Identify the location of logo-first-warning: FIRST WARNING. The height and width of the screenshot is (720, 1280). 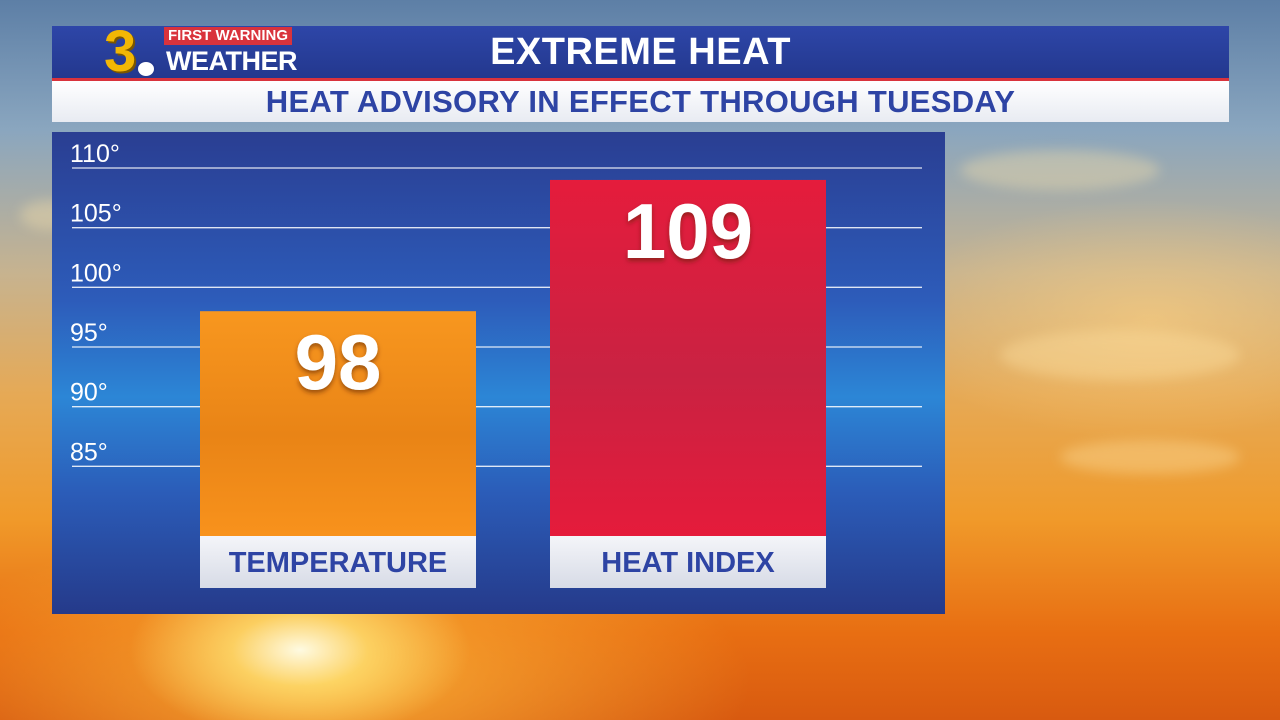
(228, 36).